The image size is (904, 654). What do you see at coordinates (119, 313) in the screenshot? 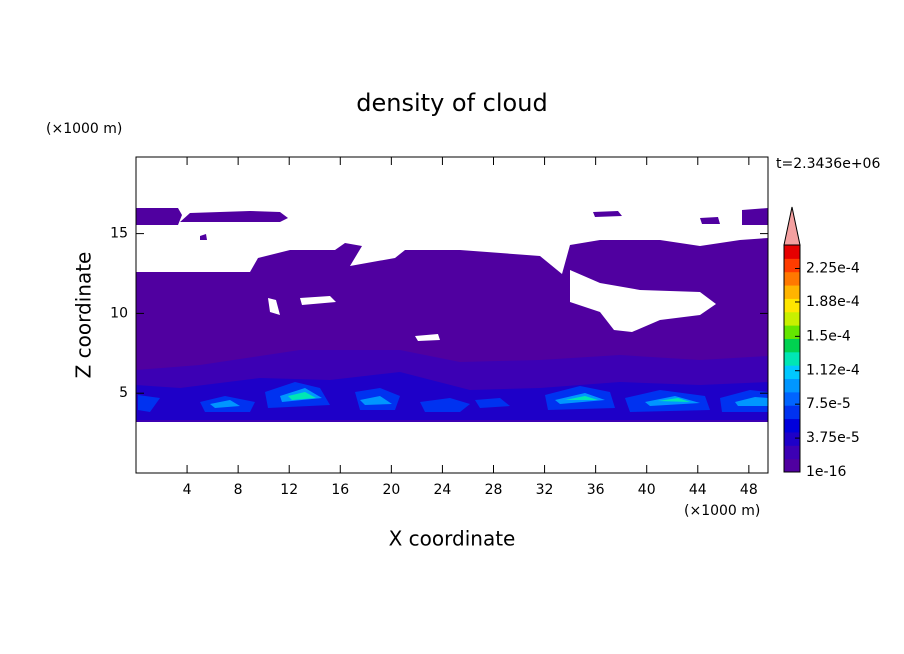
I see `y-tick-label: 10` at bounding box center [119, 313].